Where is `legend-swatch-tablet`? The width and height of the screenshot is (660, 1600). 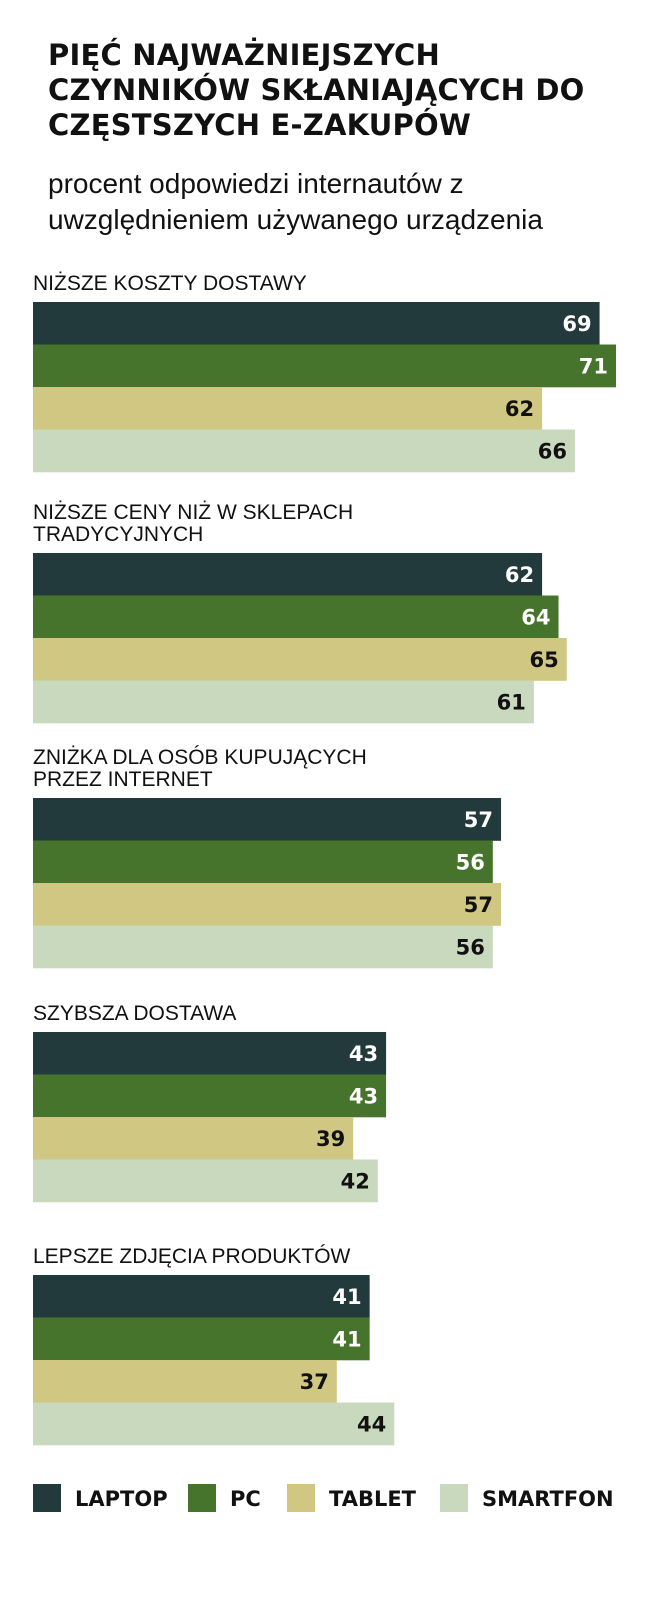 legend-swatch-tablet is located at coordinates (301, 1498).